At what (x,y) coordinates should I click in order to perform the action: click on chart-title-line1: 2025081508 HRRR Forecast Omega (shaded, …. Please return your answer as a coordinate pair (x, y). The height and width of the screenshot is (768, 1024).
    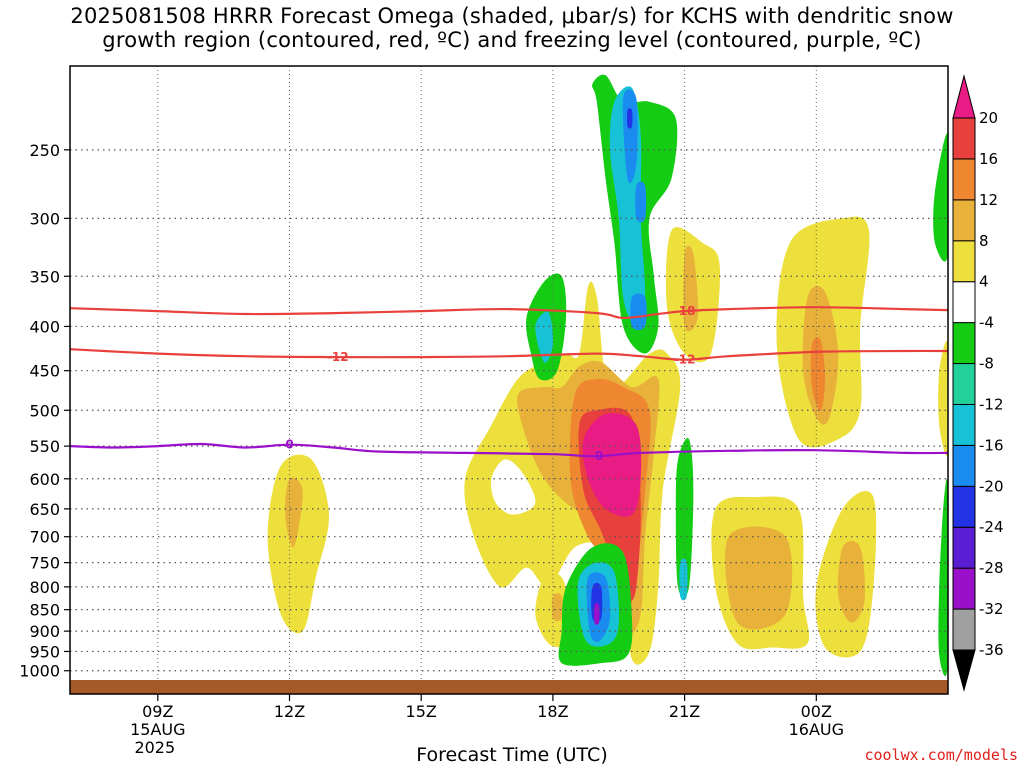
    Looking at the image, I should click on (512, 16).